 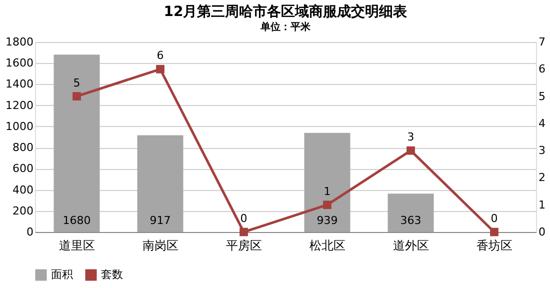 I want to click on data-label: 3, so click(x=410, y=137).